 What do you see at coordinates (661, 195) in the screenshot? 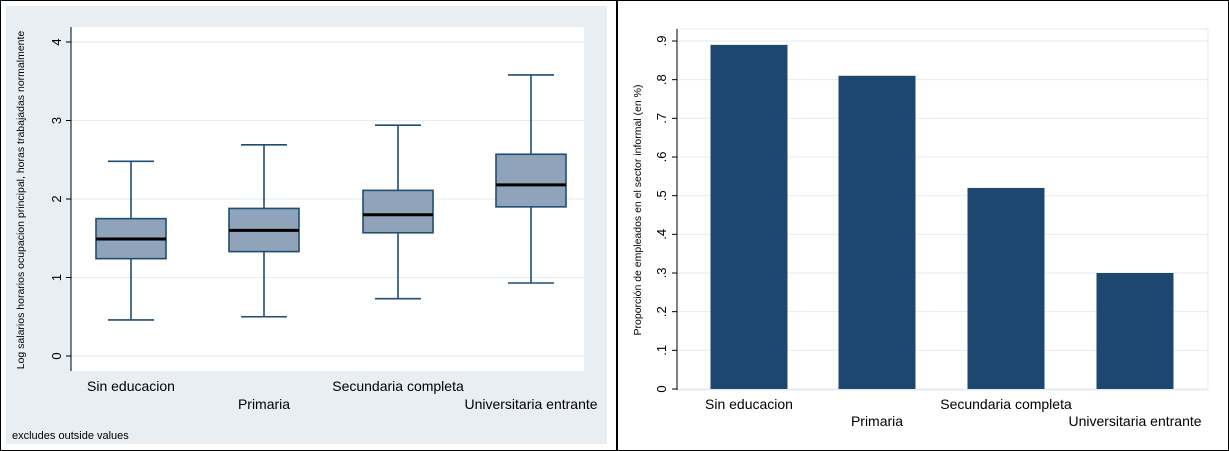
I see `bar-chart-y-tick-label: .5` at bounding box center [661, 195].